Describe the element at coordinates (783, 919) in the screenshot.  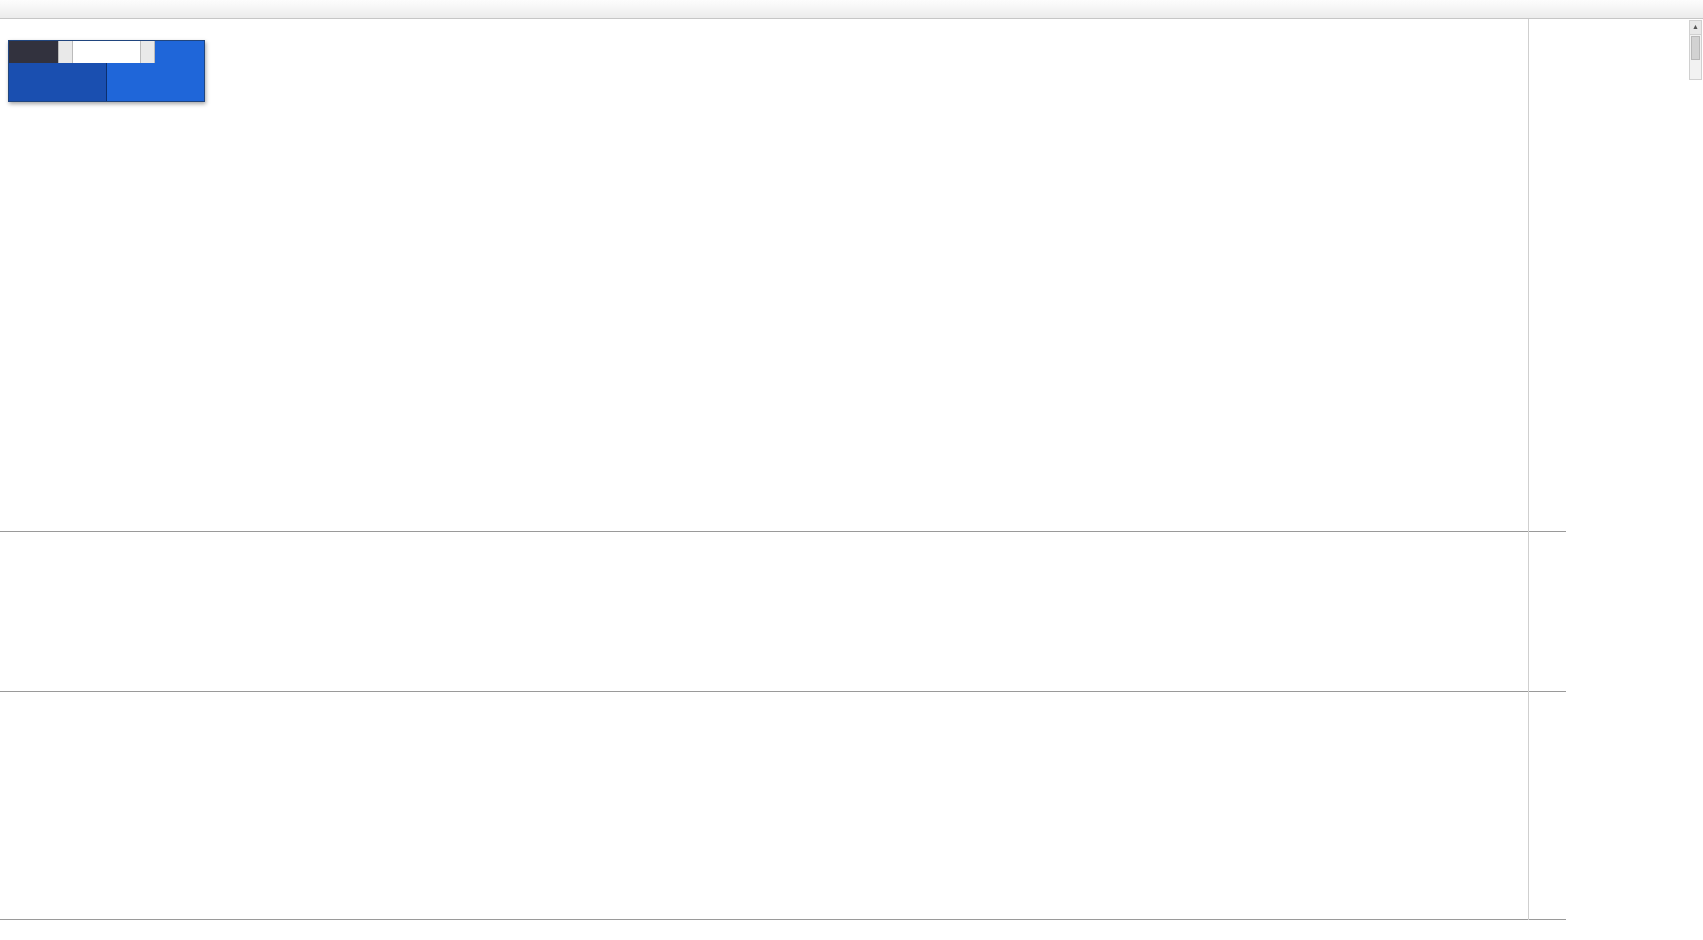
I see `time-axis-separator` at that location.